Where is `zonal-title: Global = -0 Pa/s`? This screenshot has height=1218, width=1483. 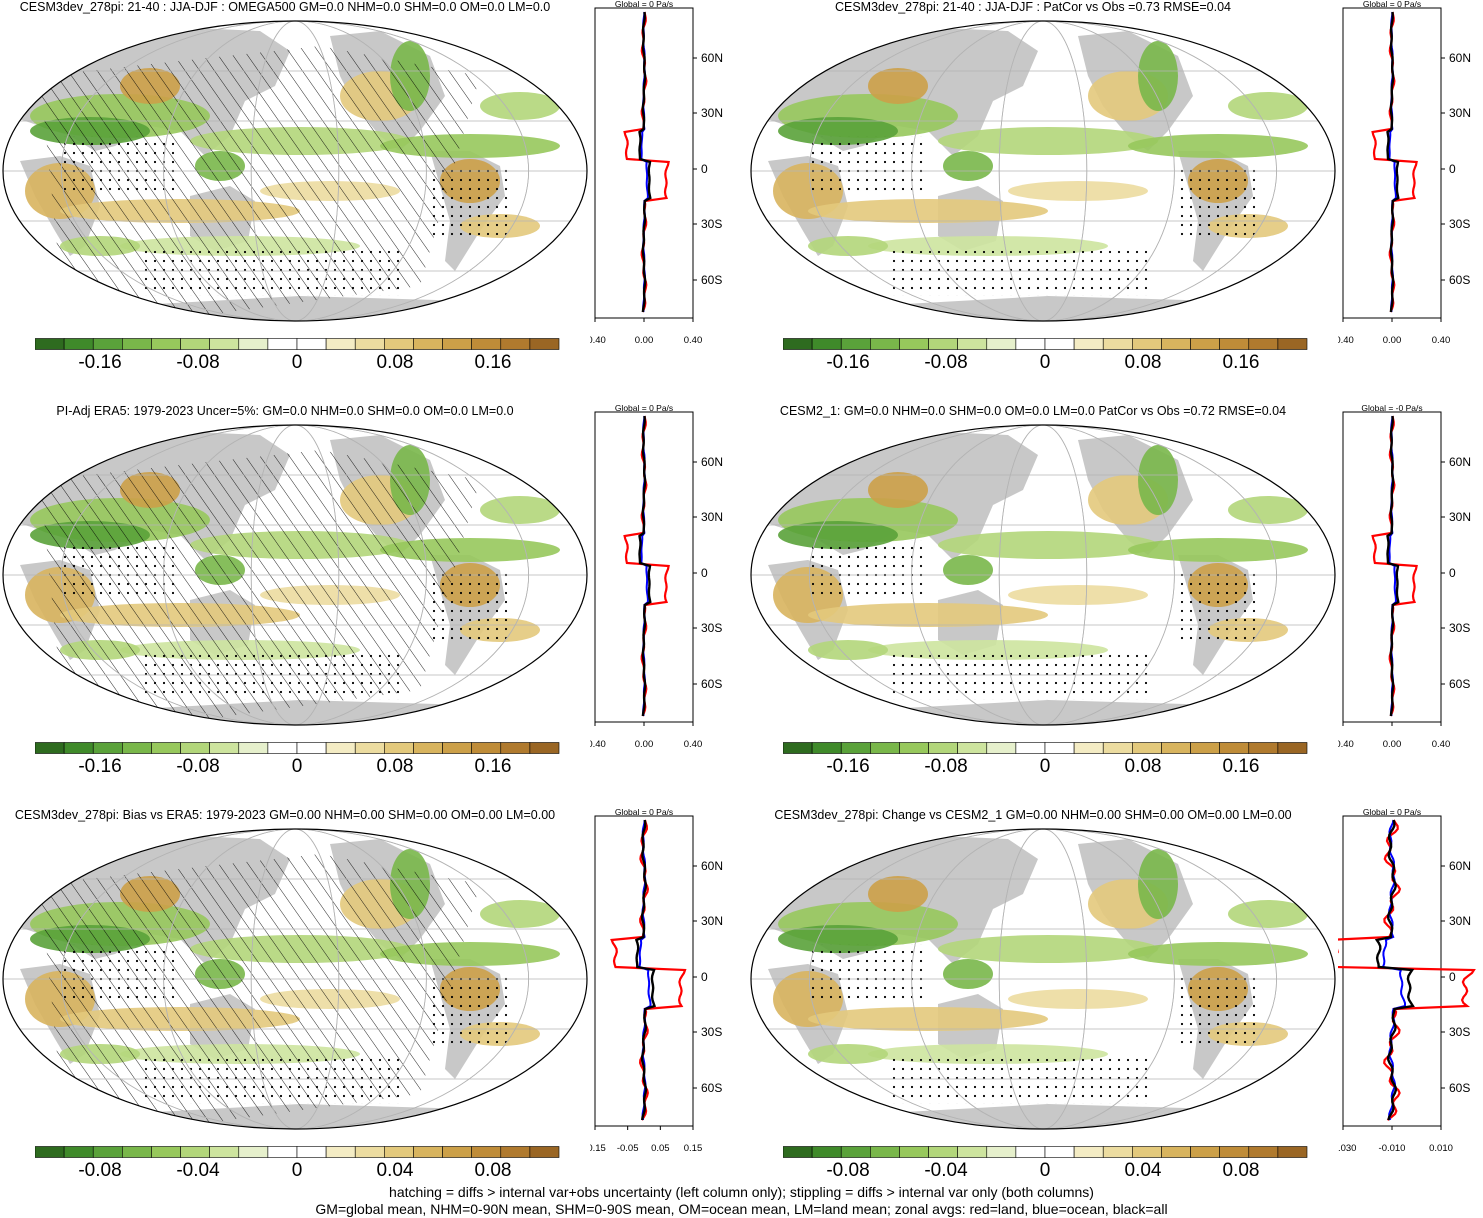 zonal-title: Global = -0 Pa/s is located at coordinates (1391, 408).